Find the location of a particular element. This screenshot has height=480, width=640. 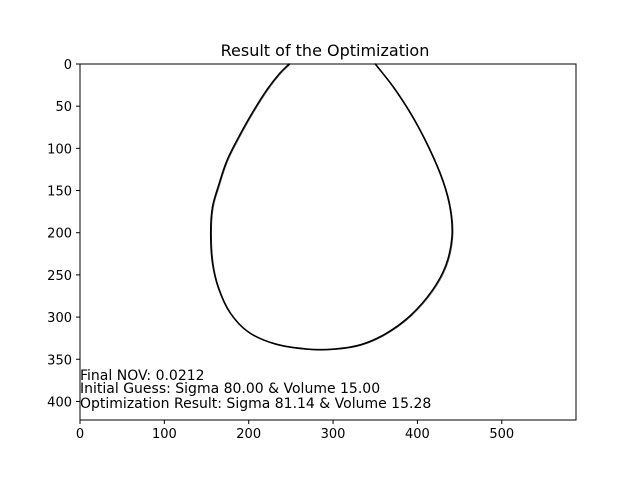

chart-title: Result of the Optimization is located at coordinates (325, 50).